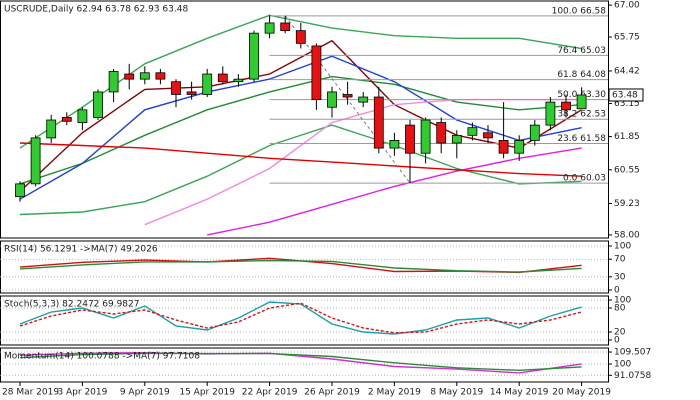 Image resolution: width=700 pixels, height=400 pixels. I want to click on y-tick-label: 91.0758, so click(632, 376).